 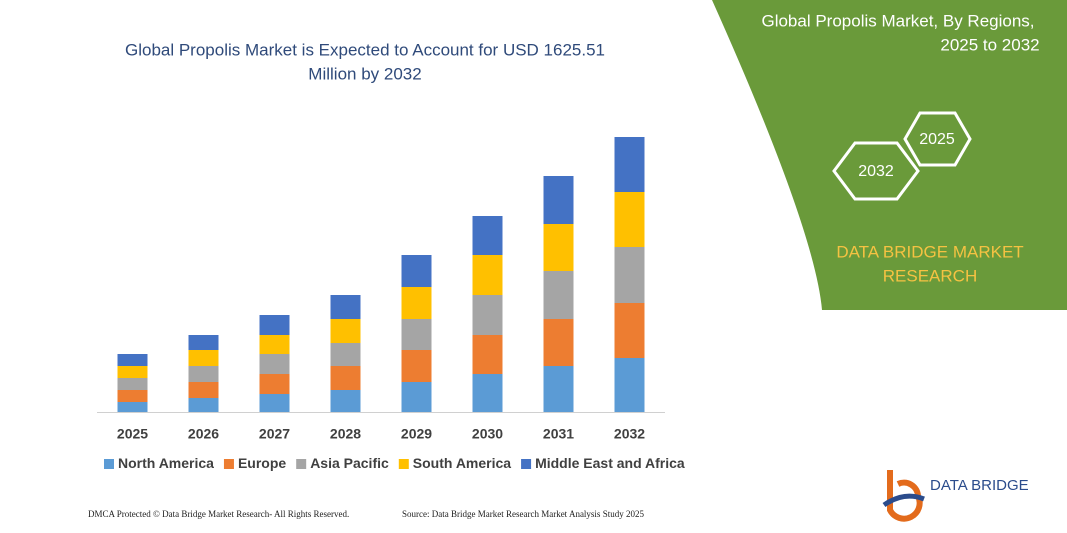 What do you see at coordinates (274, 434) in the screenshot?
I see `x-tick-label: 2027` at bounding box center [274, 434].